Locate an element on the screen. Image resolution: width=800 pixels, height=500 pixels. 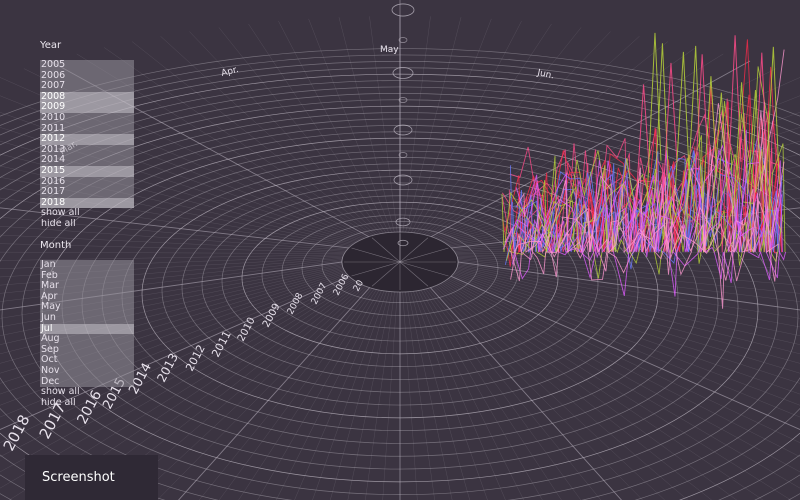
month-show-all-button: show all is located at coordinates (60, 392).